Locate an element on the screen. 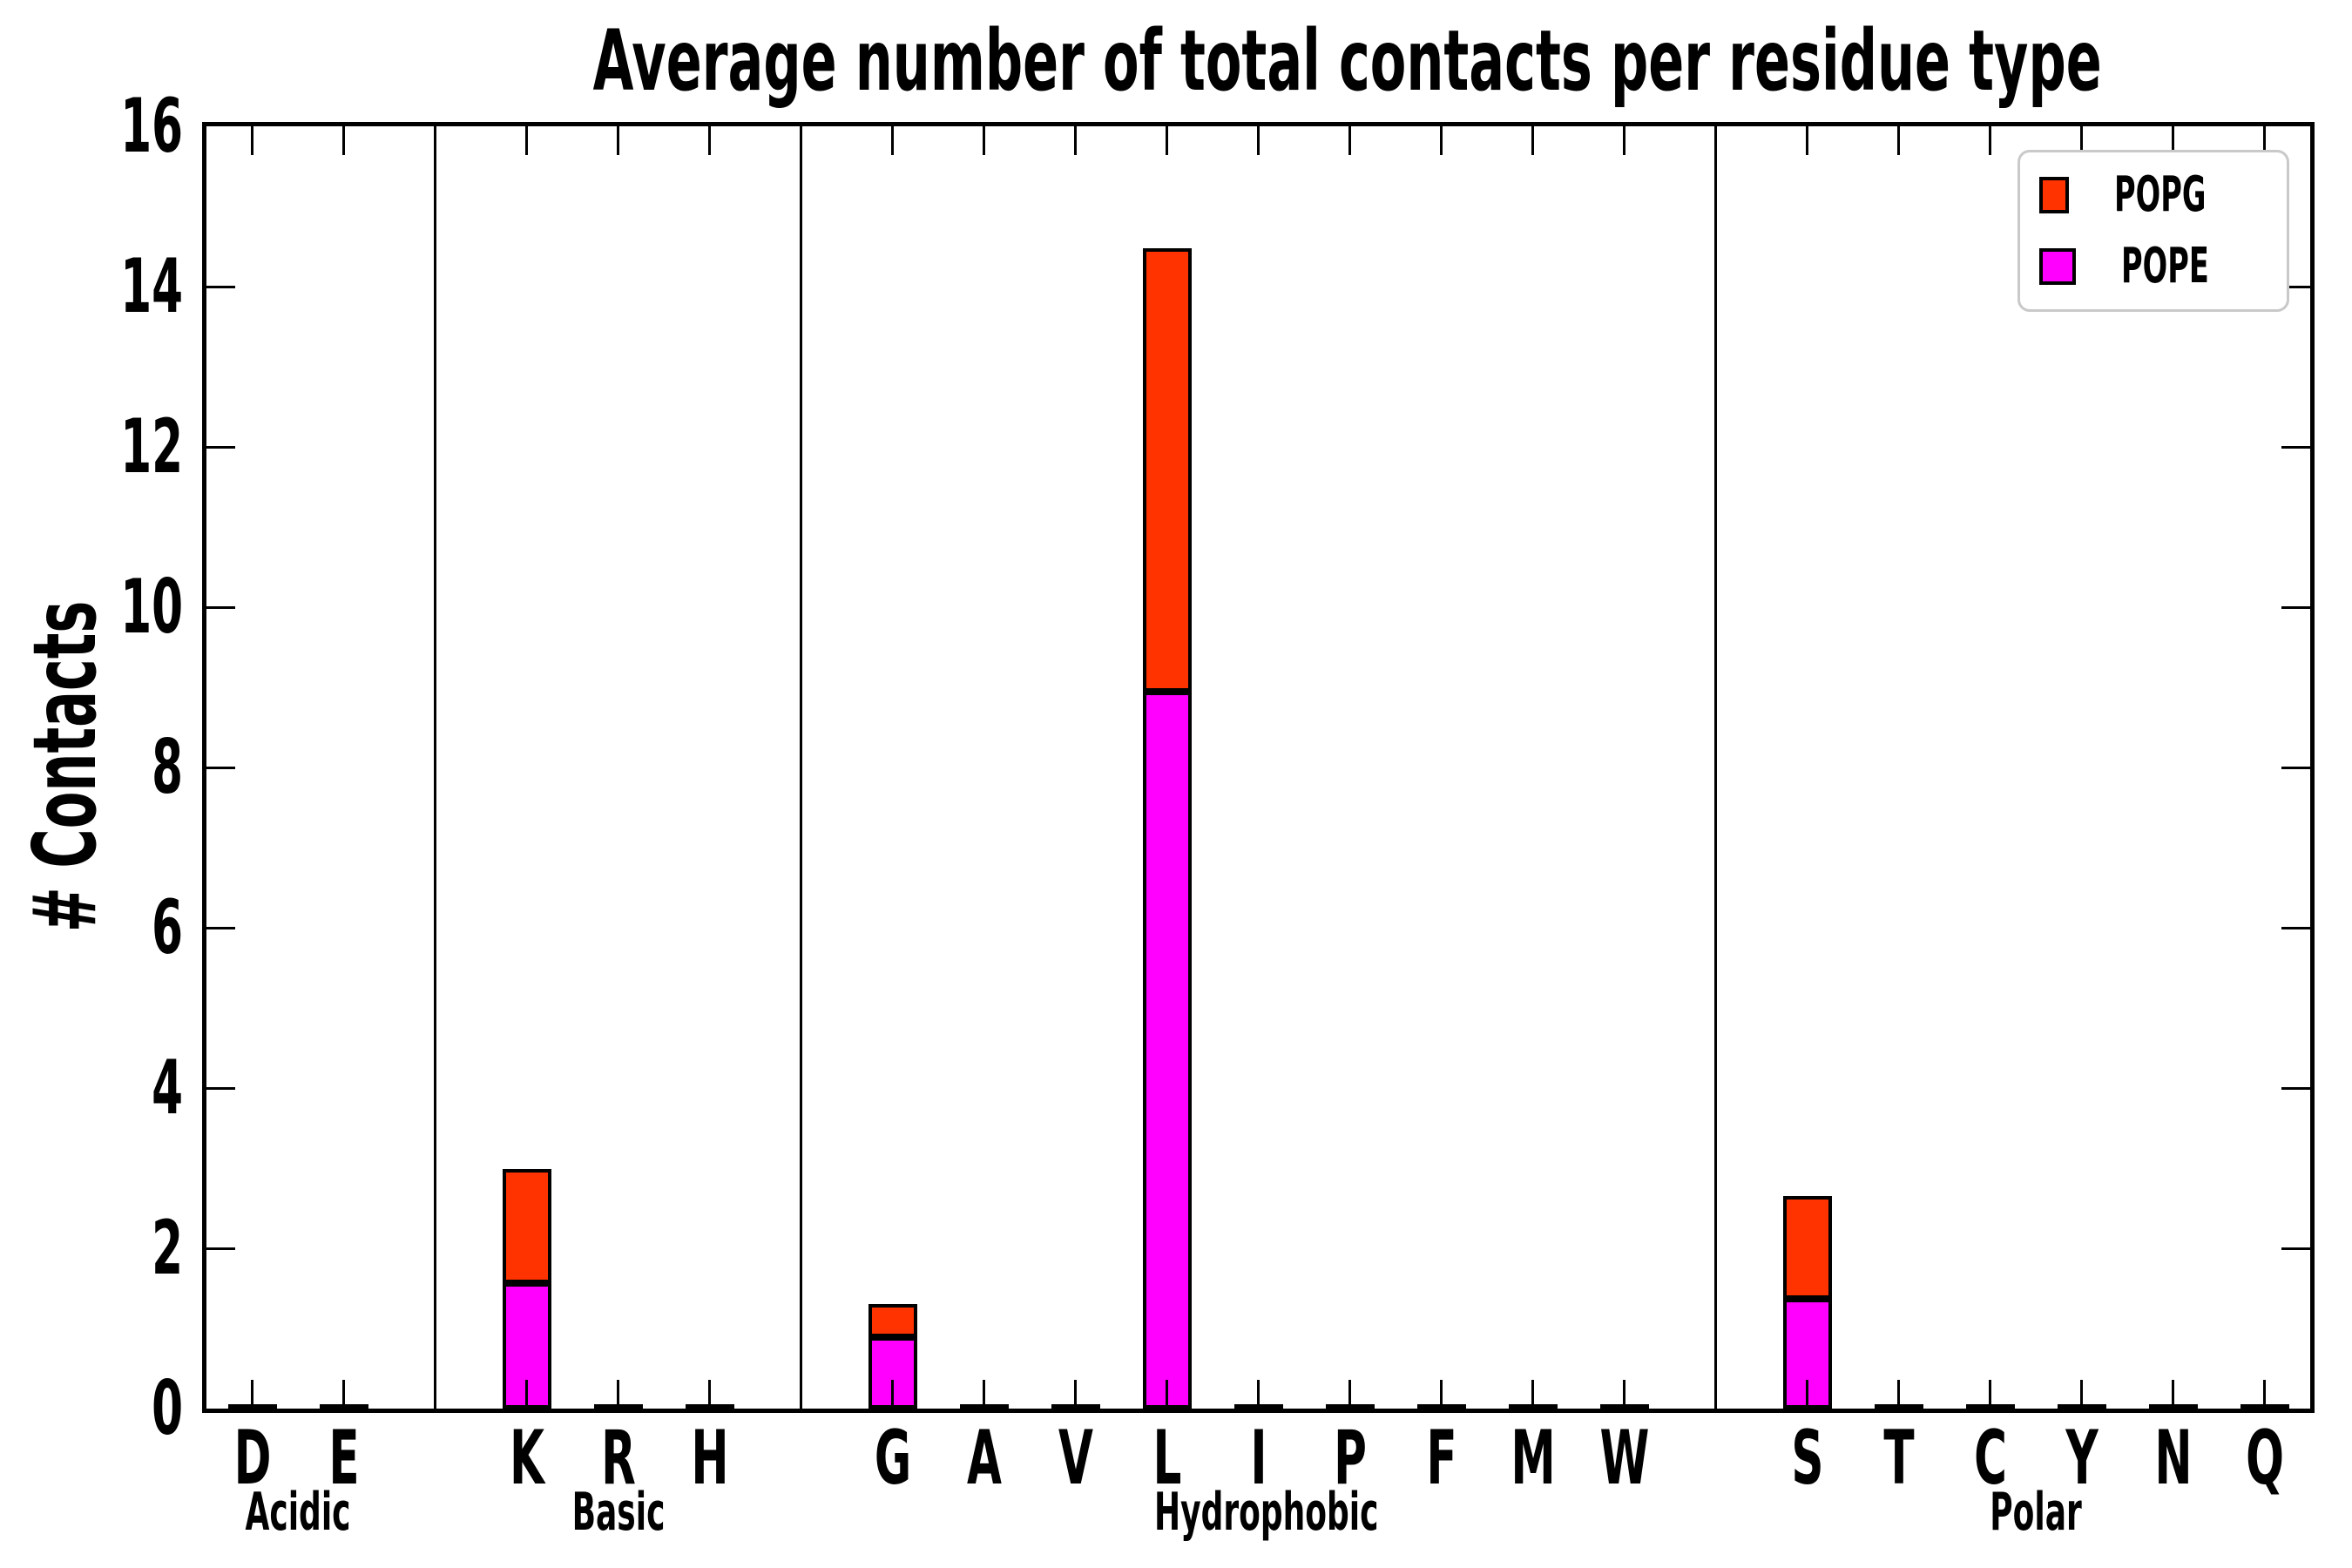 Image resolution: width=2352 pixels, height=1568 pixels. bar-K-POPG is located at coordinates (526, 1226).